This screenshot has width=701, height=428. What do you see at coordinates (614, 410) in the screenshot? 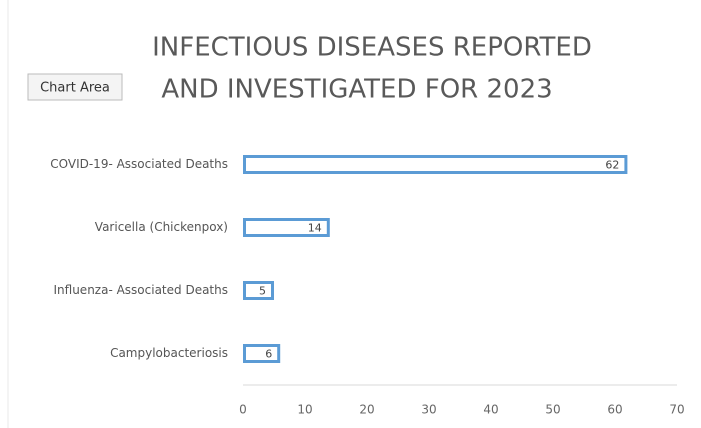
I see `x-tick-label: 60` at bounding box center [614, 410].